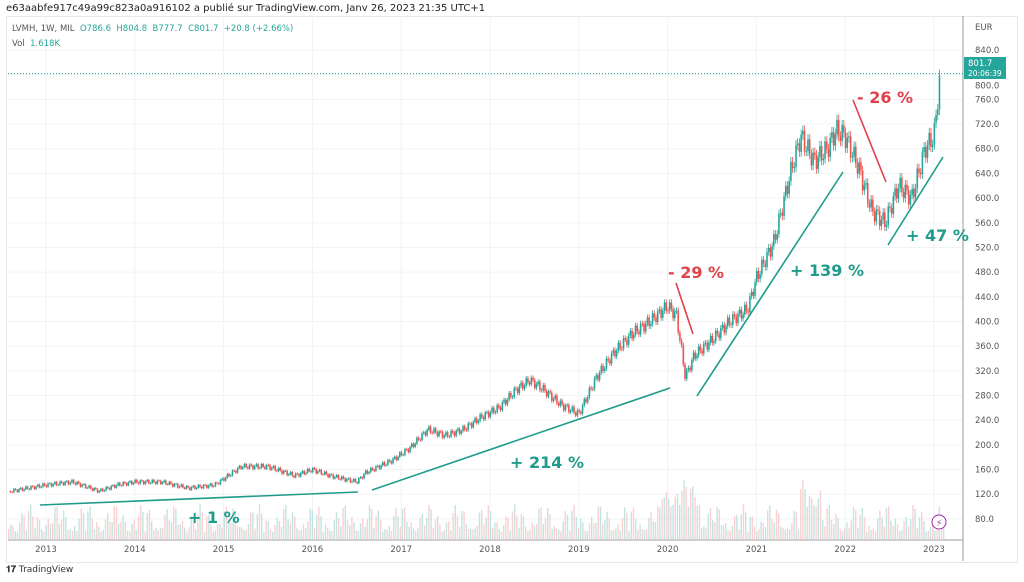  What do you see at coordinates (40, 570) in the screenshot?
I see `tradingview-logo: 𝟏𝟕 TradingView` at bounding box center [40, 570].